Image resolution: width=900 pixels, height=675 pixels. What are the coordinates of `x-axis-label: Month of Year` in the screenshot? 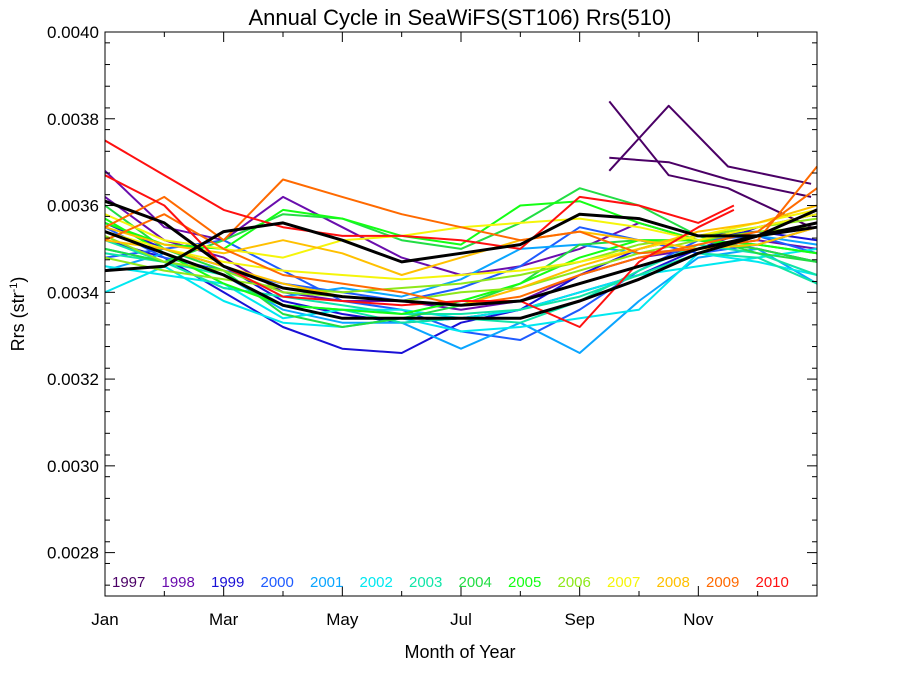 It's located at (459, 652).